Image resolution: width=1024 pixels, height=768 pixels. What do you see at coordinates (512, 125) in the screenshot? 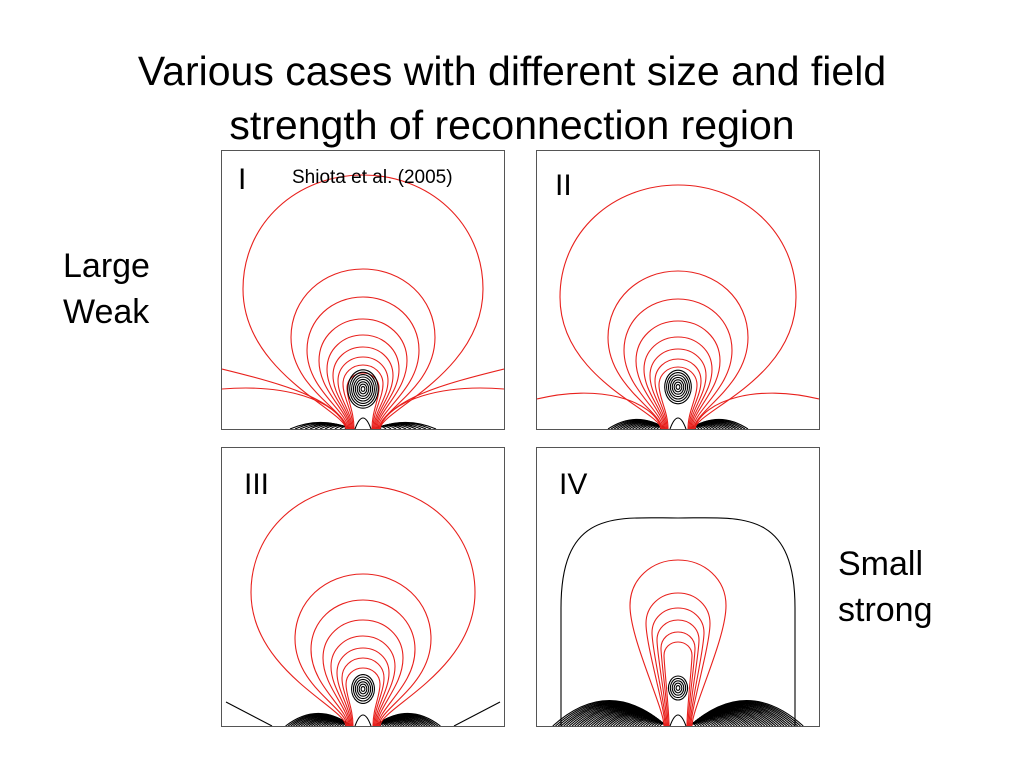
I see `title-line-2: strength of reconnection region` at bounding box center [512, 125].